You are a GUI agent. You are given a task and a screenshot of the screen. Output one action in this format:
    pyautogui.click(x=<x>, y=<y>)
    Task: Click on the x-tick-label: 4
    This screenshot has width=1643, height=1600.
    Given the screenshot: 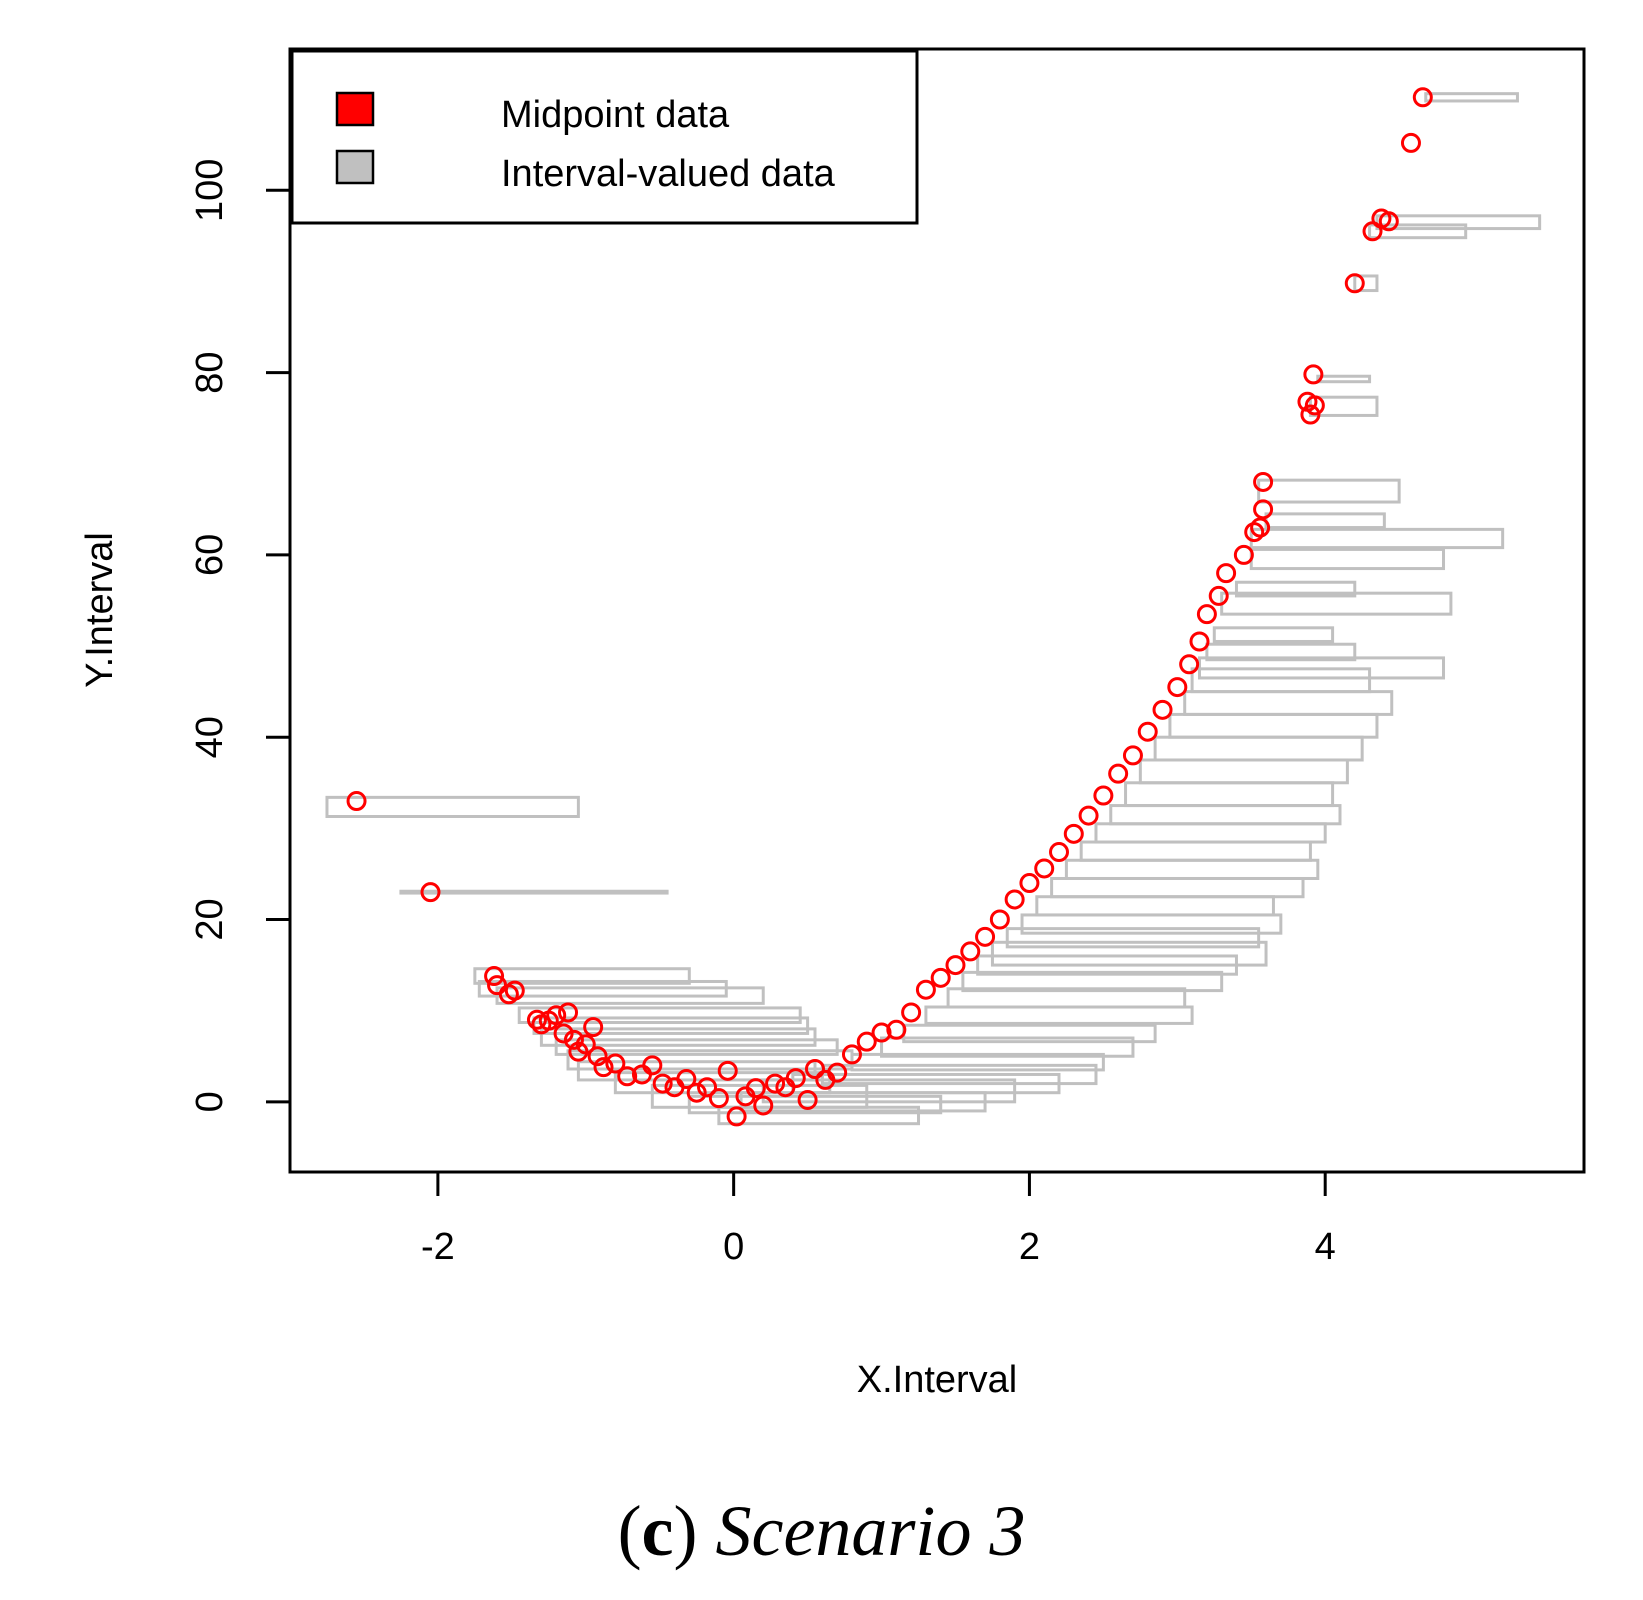 What is the action you would take?
    pyautogui.click(x=1325, y=1247)
    